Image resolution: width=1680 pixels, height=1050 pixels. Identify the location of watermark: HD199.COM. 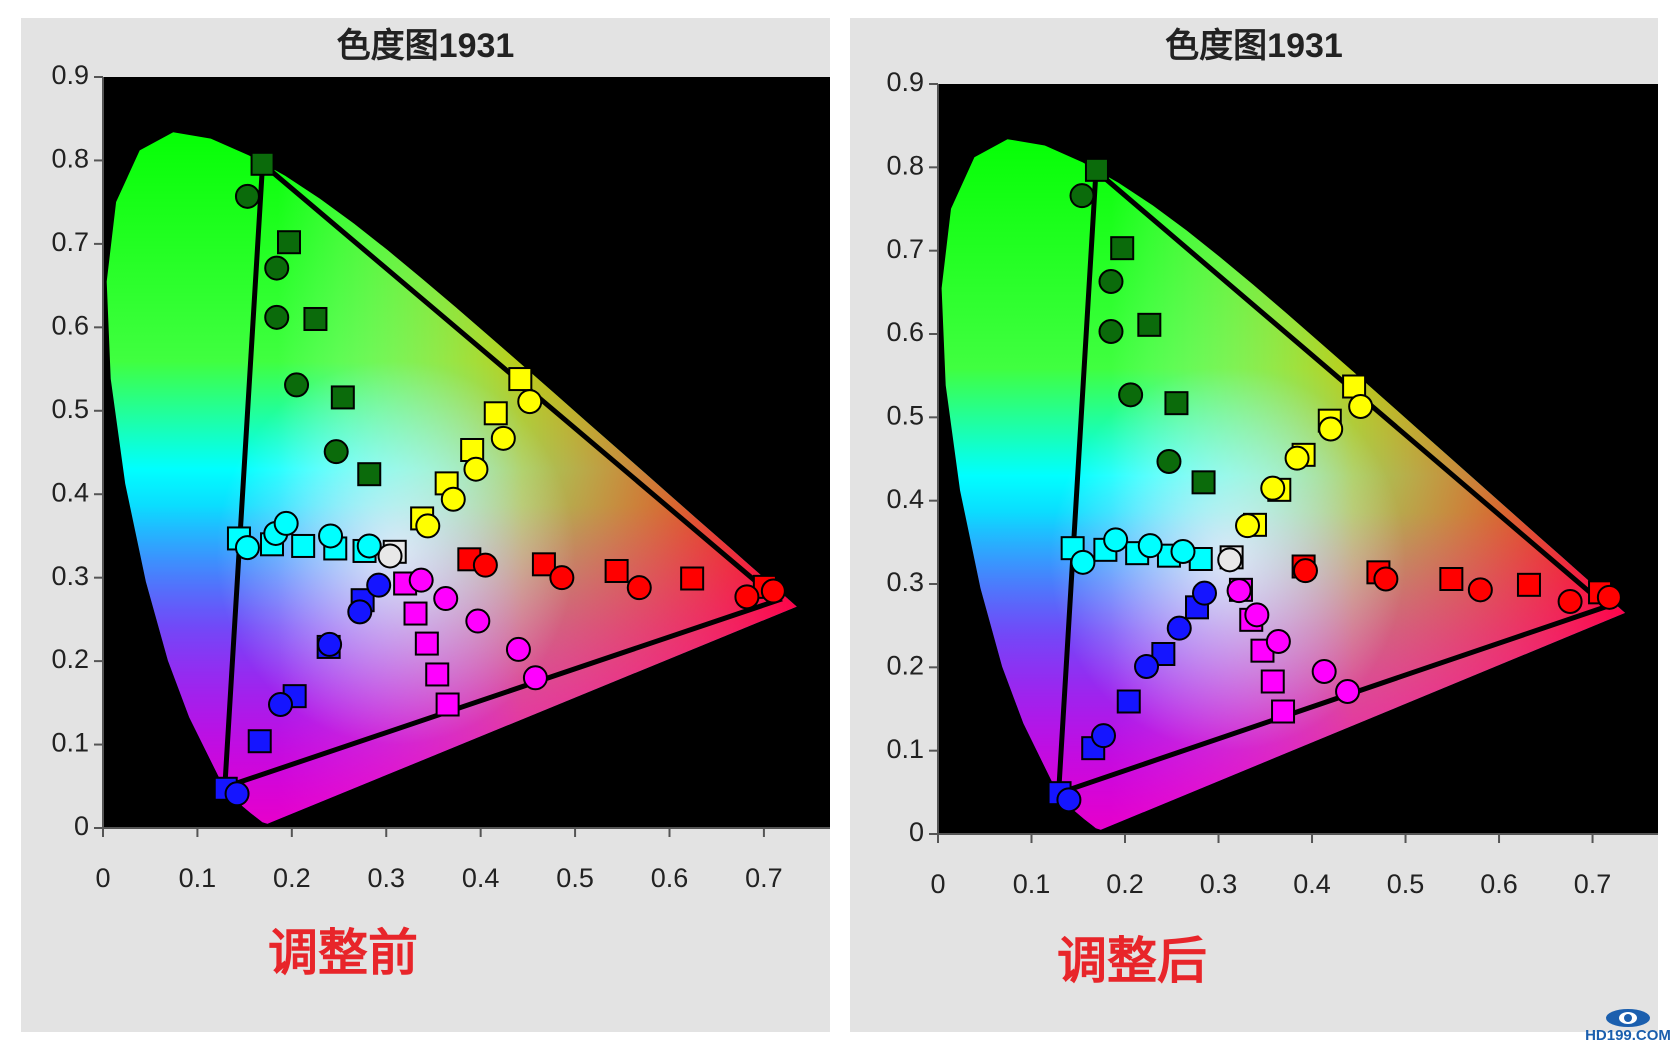
(1628, 1035).